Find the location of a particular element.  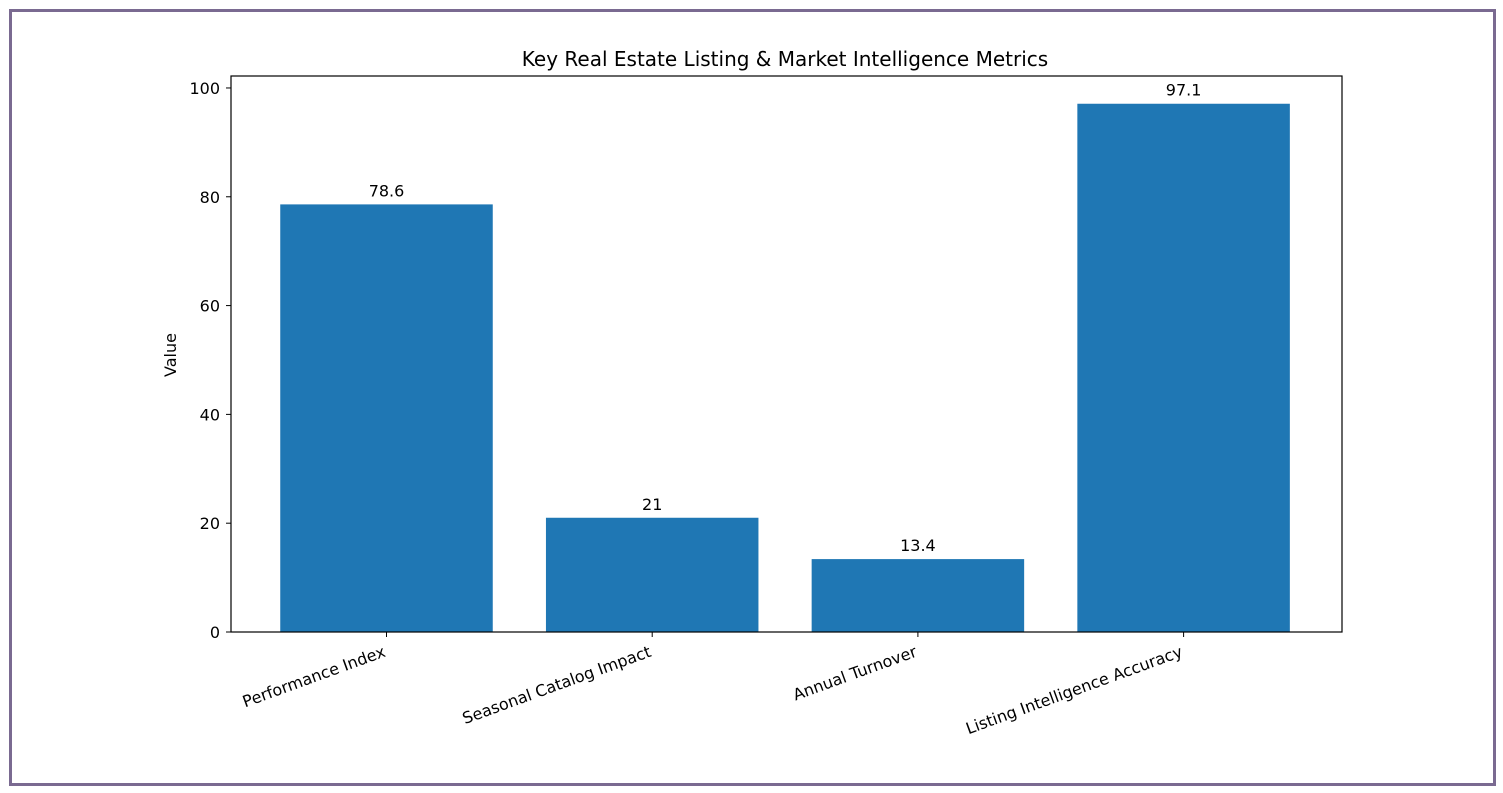

y-tick-label-1: 0 is located at coordinates (215, 632).